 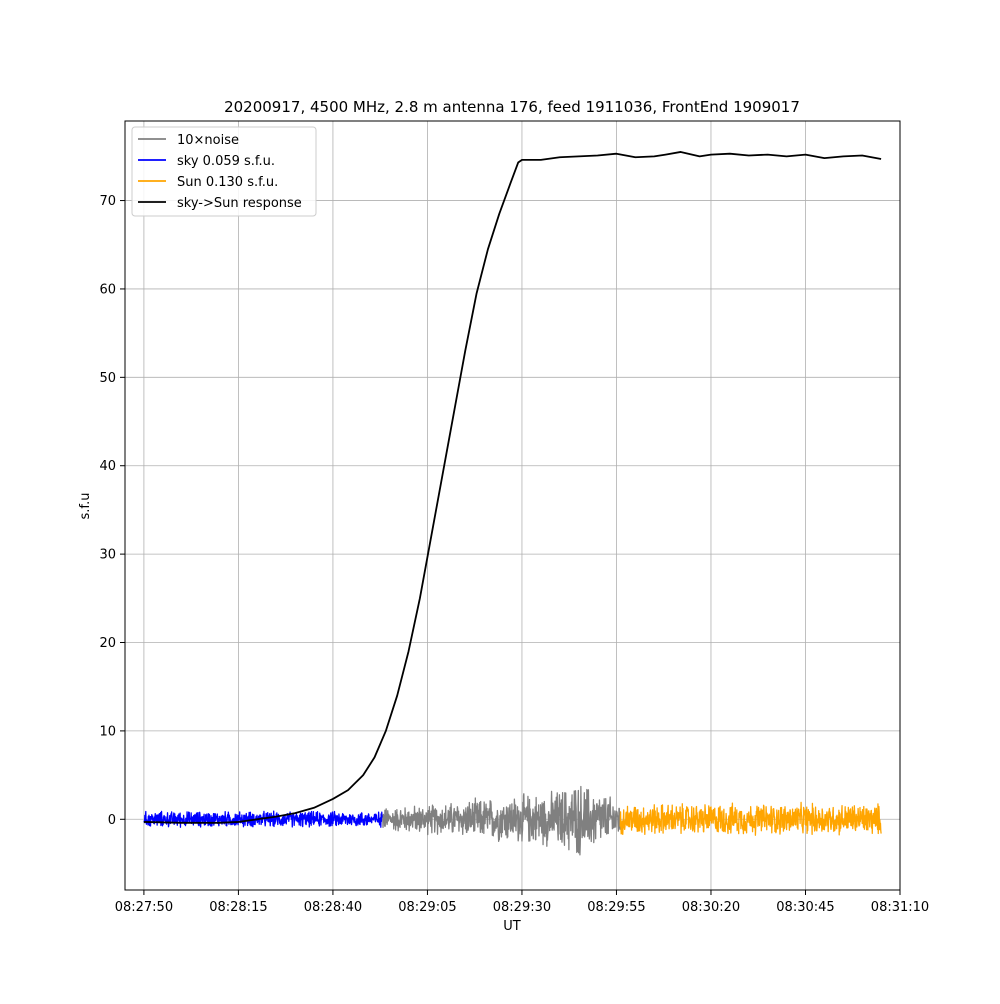 What do you see at coordinates (805, 907) in the screenshot?
I see `x-tick-label: 08:30:45` at bounding box center [805, 907].